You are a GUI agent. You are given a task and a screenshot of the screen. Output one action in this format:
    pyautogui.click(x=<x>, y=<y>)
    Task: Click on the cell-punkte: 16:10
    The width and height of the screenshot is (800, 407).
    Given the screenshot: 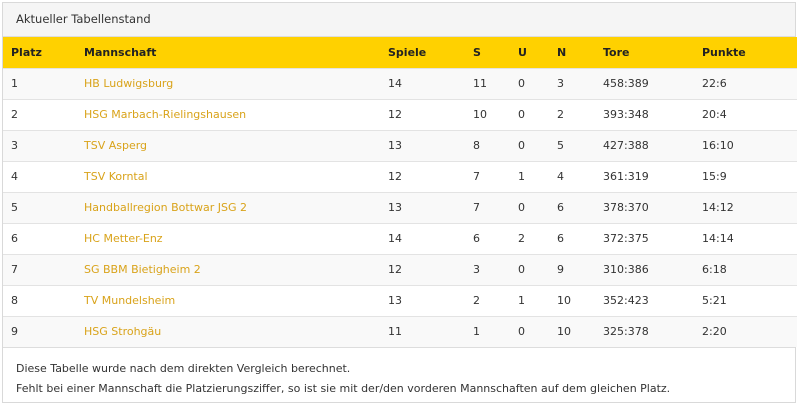 What is the action you would take?
    pyautogui.click(x=718, y=145)
    